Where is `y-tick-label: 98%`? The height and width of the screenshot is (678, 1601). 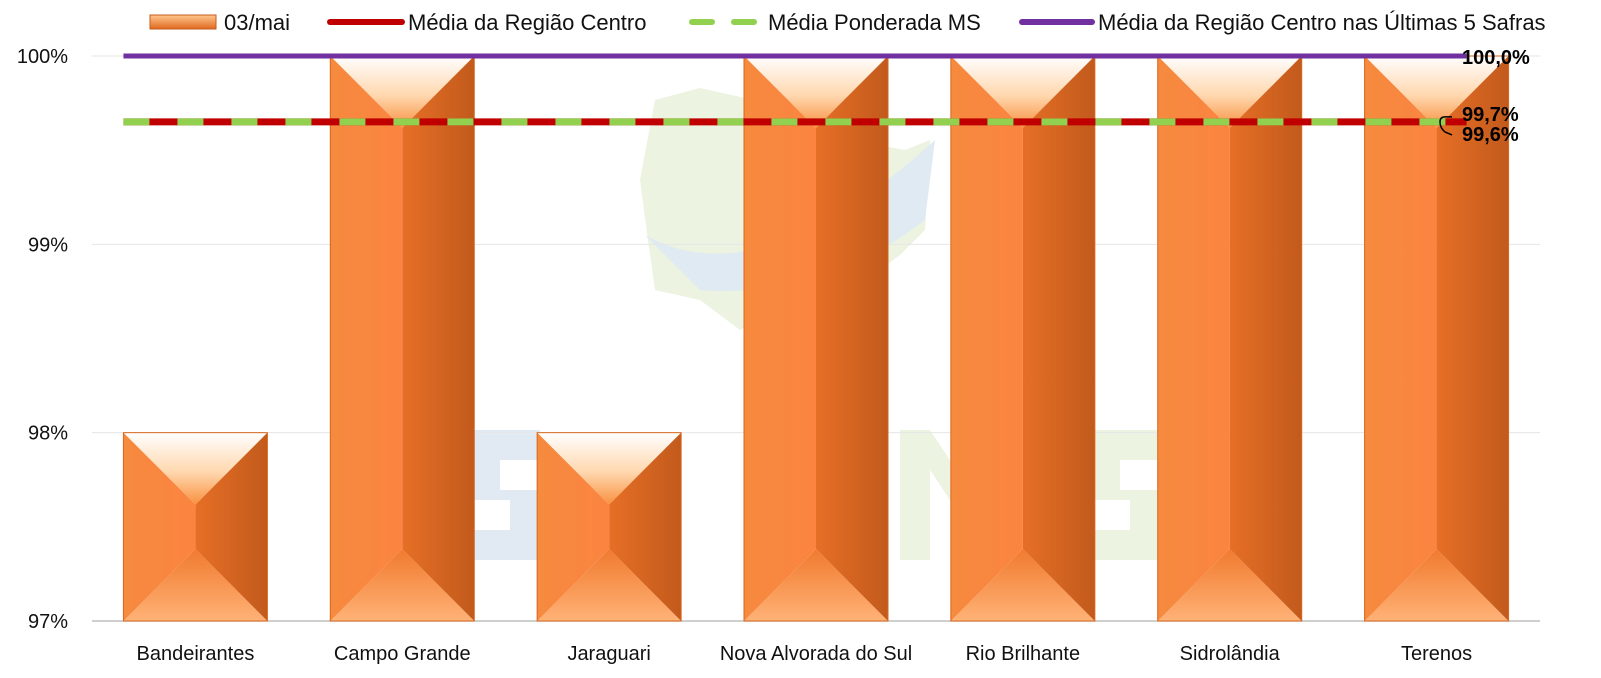
y-tick-label: 98% is located at coordinates (48, 434).